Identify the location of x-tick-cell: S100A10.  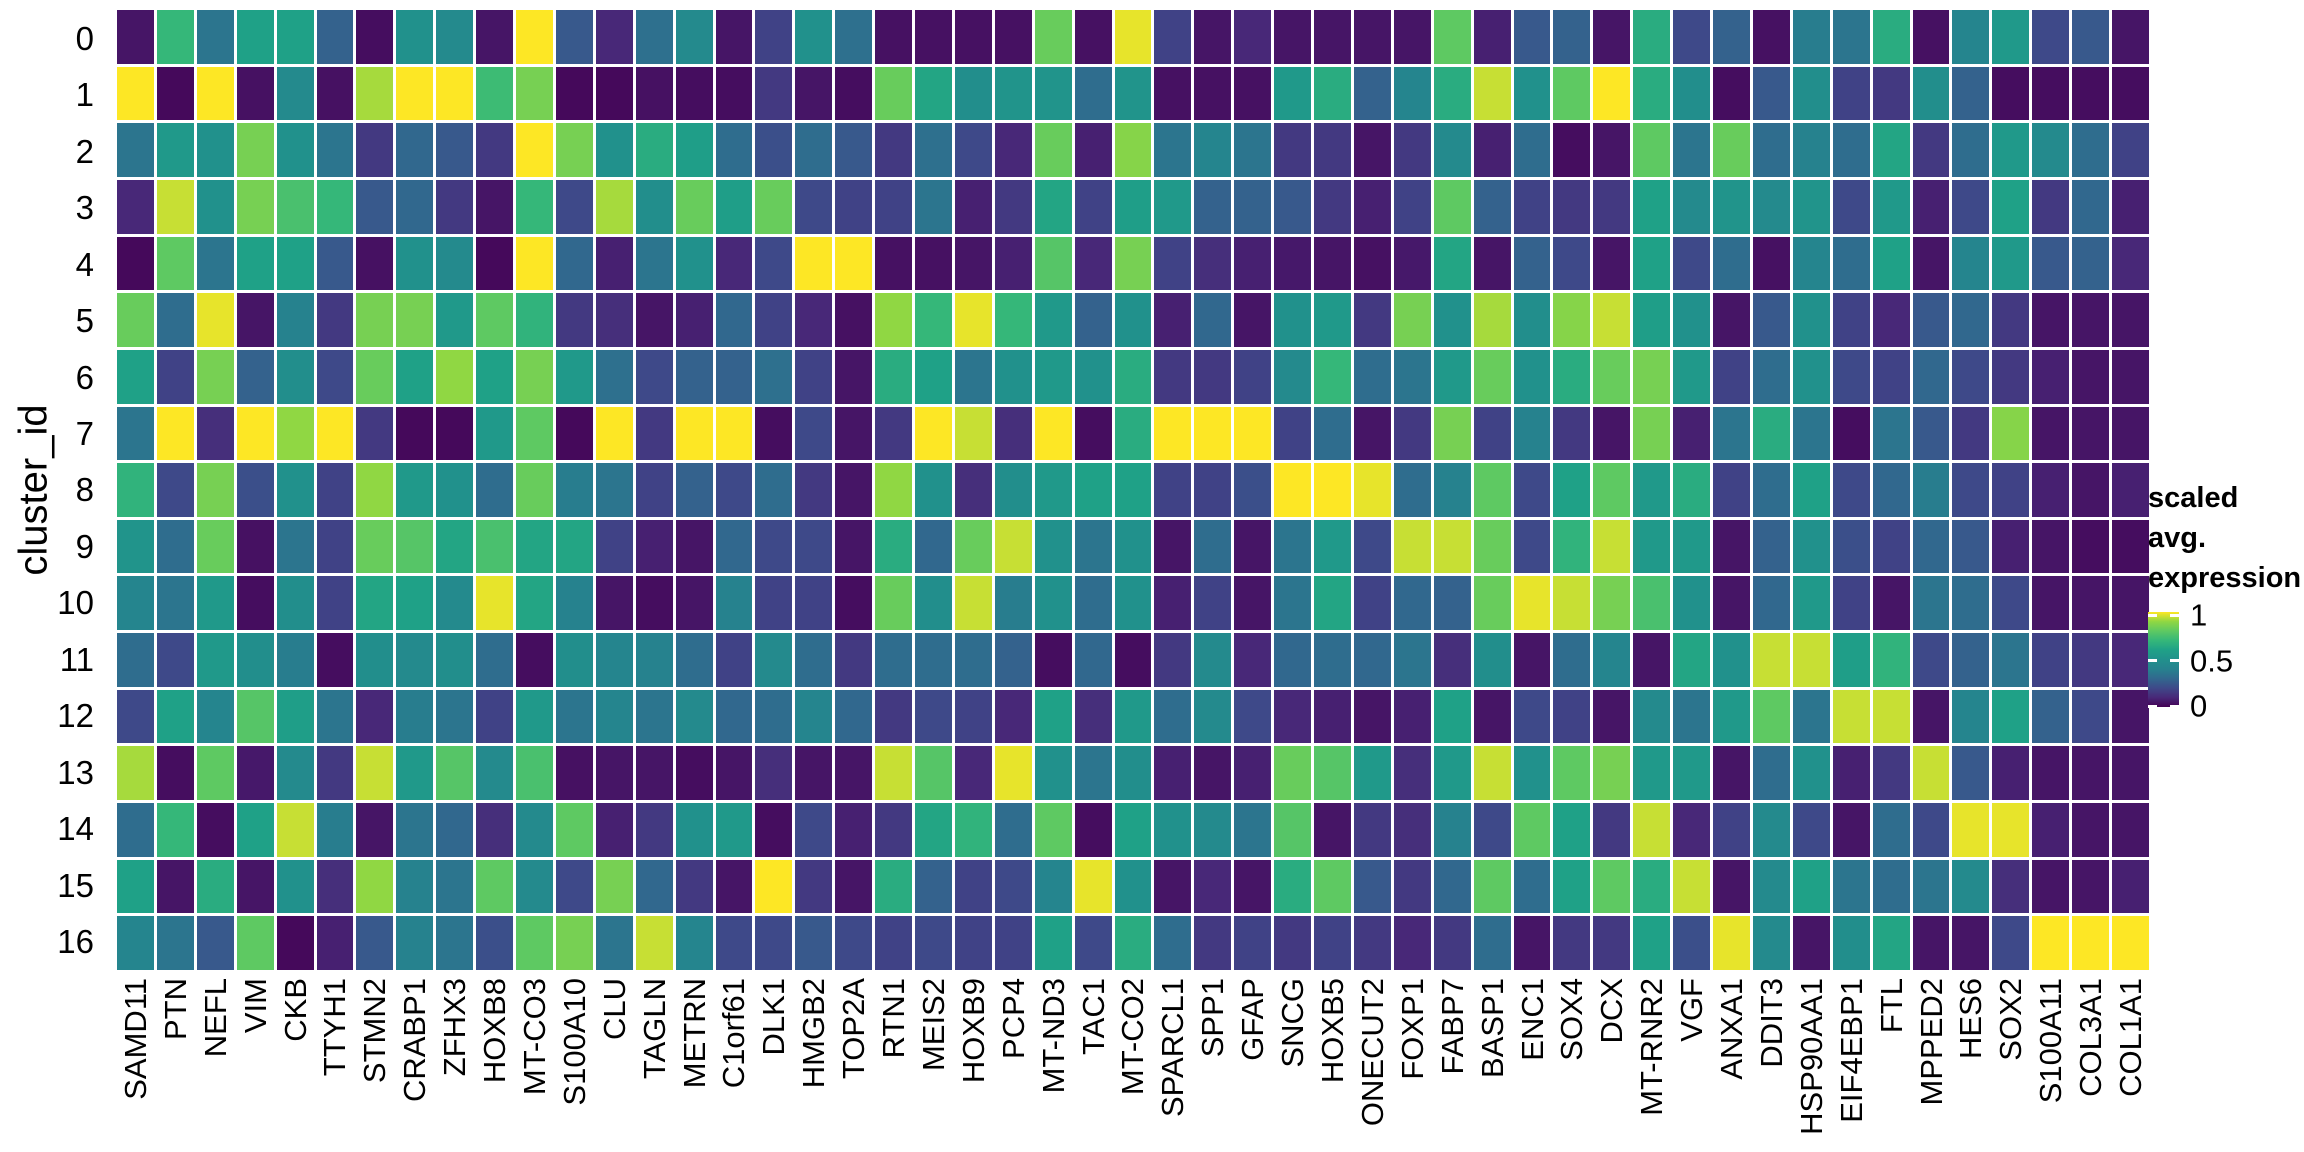
(574, 1063).